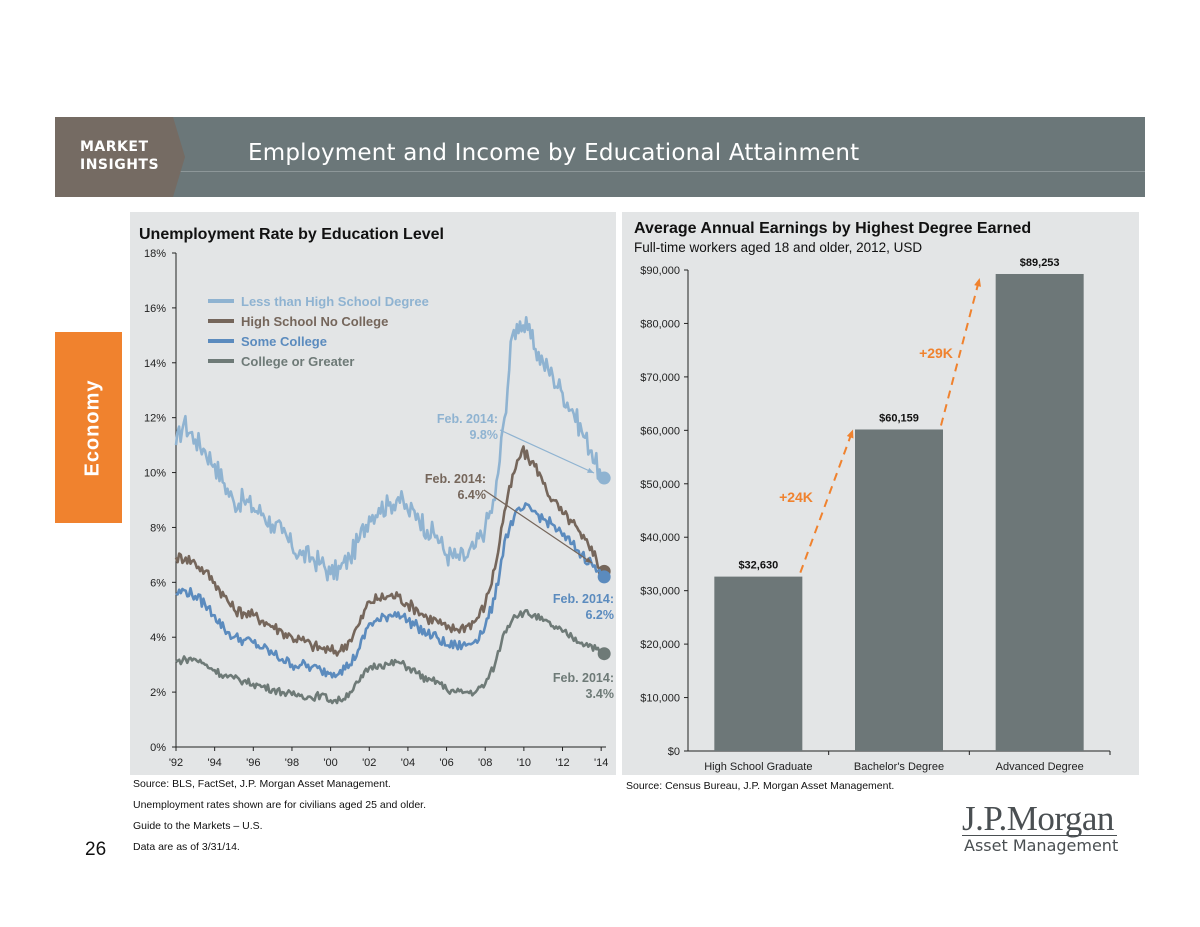  Describe the element at coordinates (660, 378) in the screenshot. I see `bar-chart-y-tick-label: $70,000` at that location.